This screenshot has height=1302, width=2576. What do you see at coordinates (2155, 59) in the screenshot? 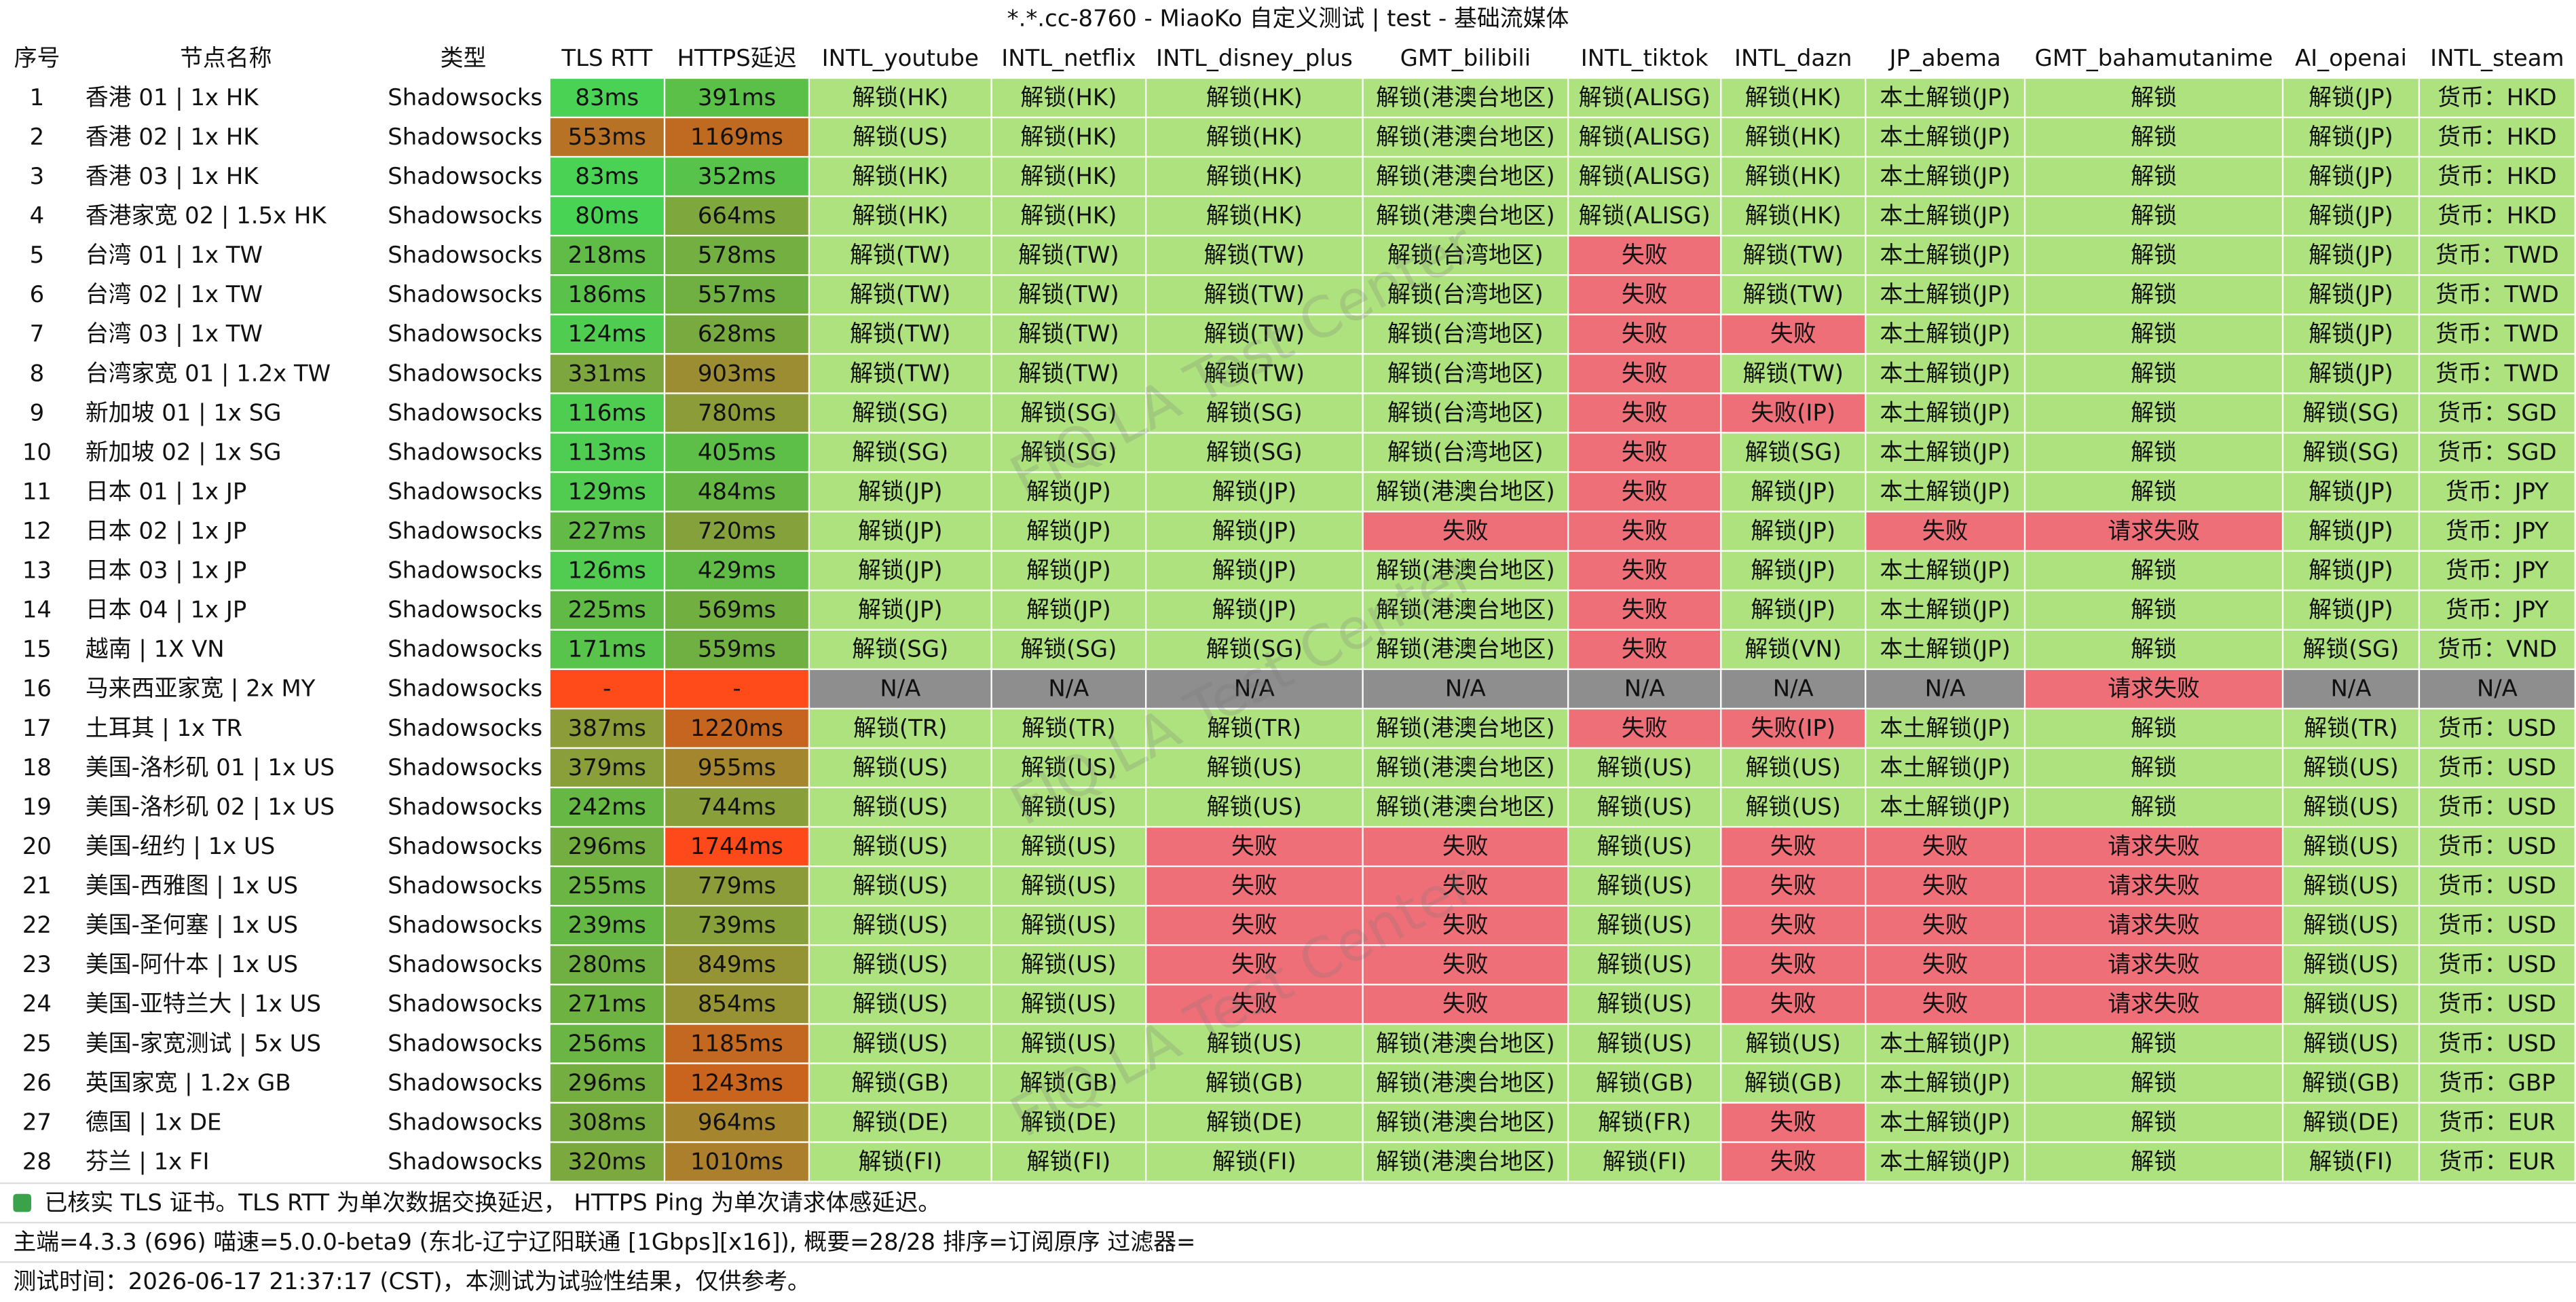
I see `column-header: GMT_bahamutanime` at bounding box center [2155, 59].